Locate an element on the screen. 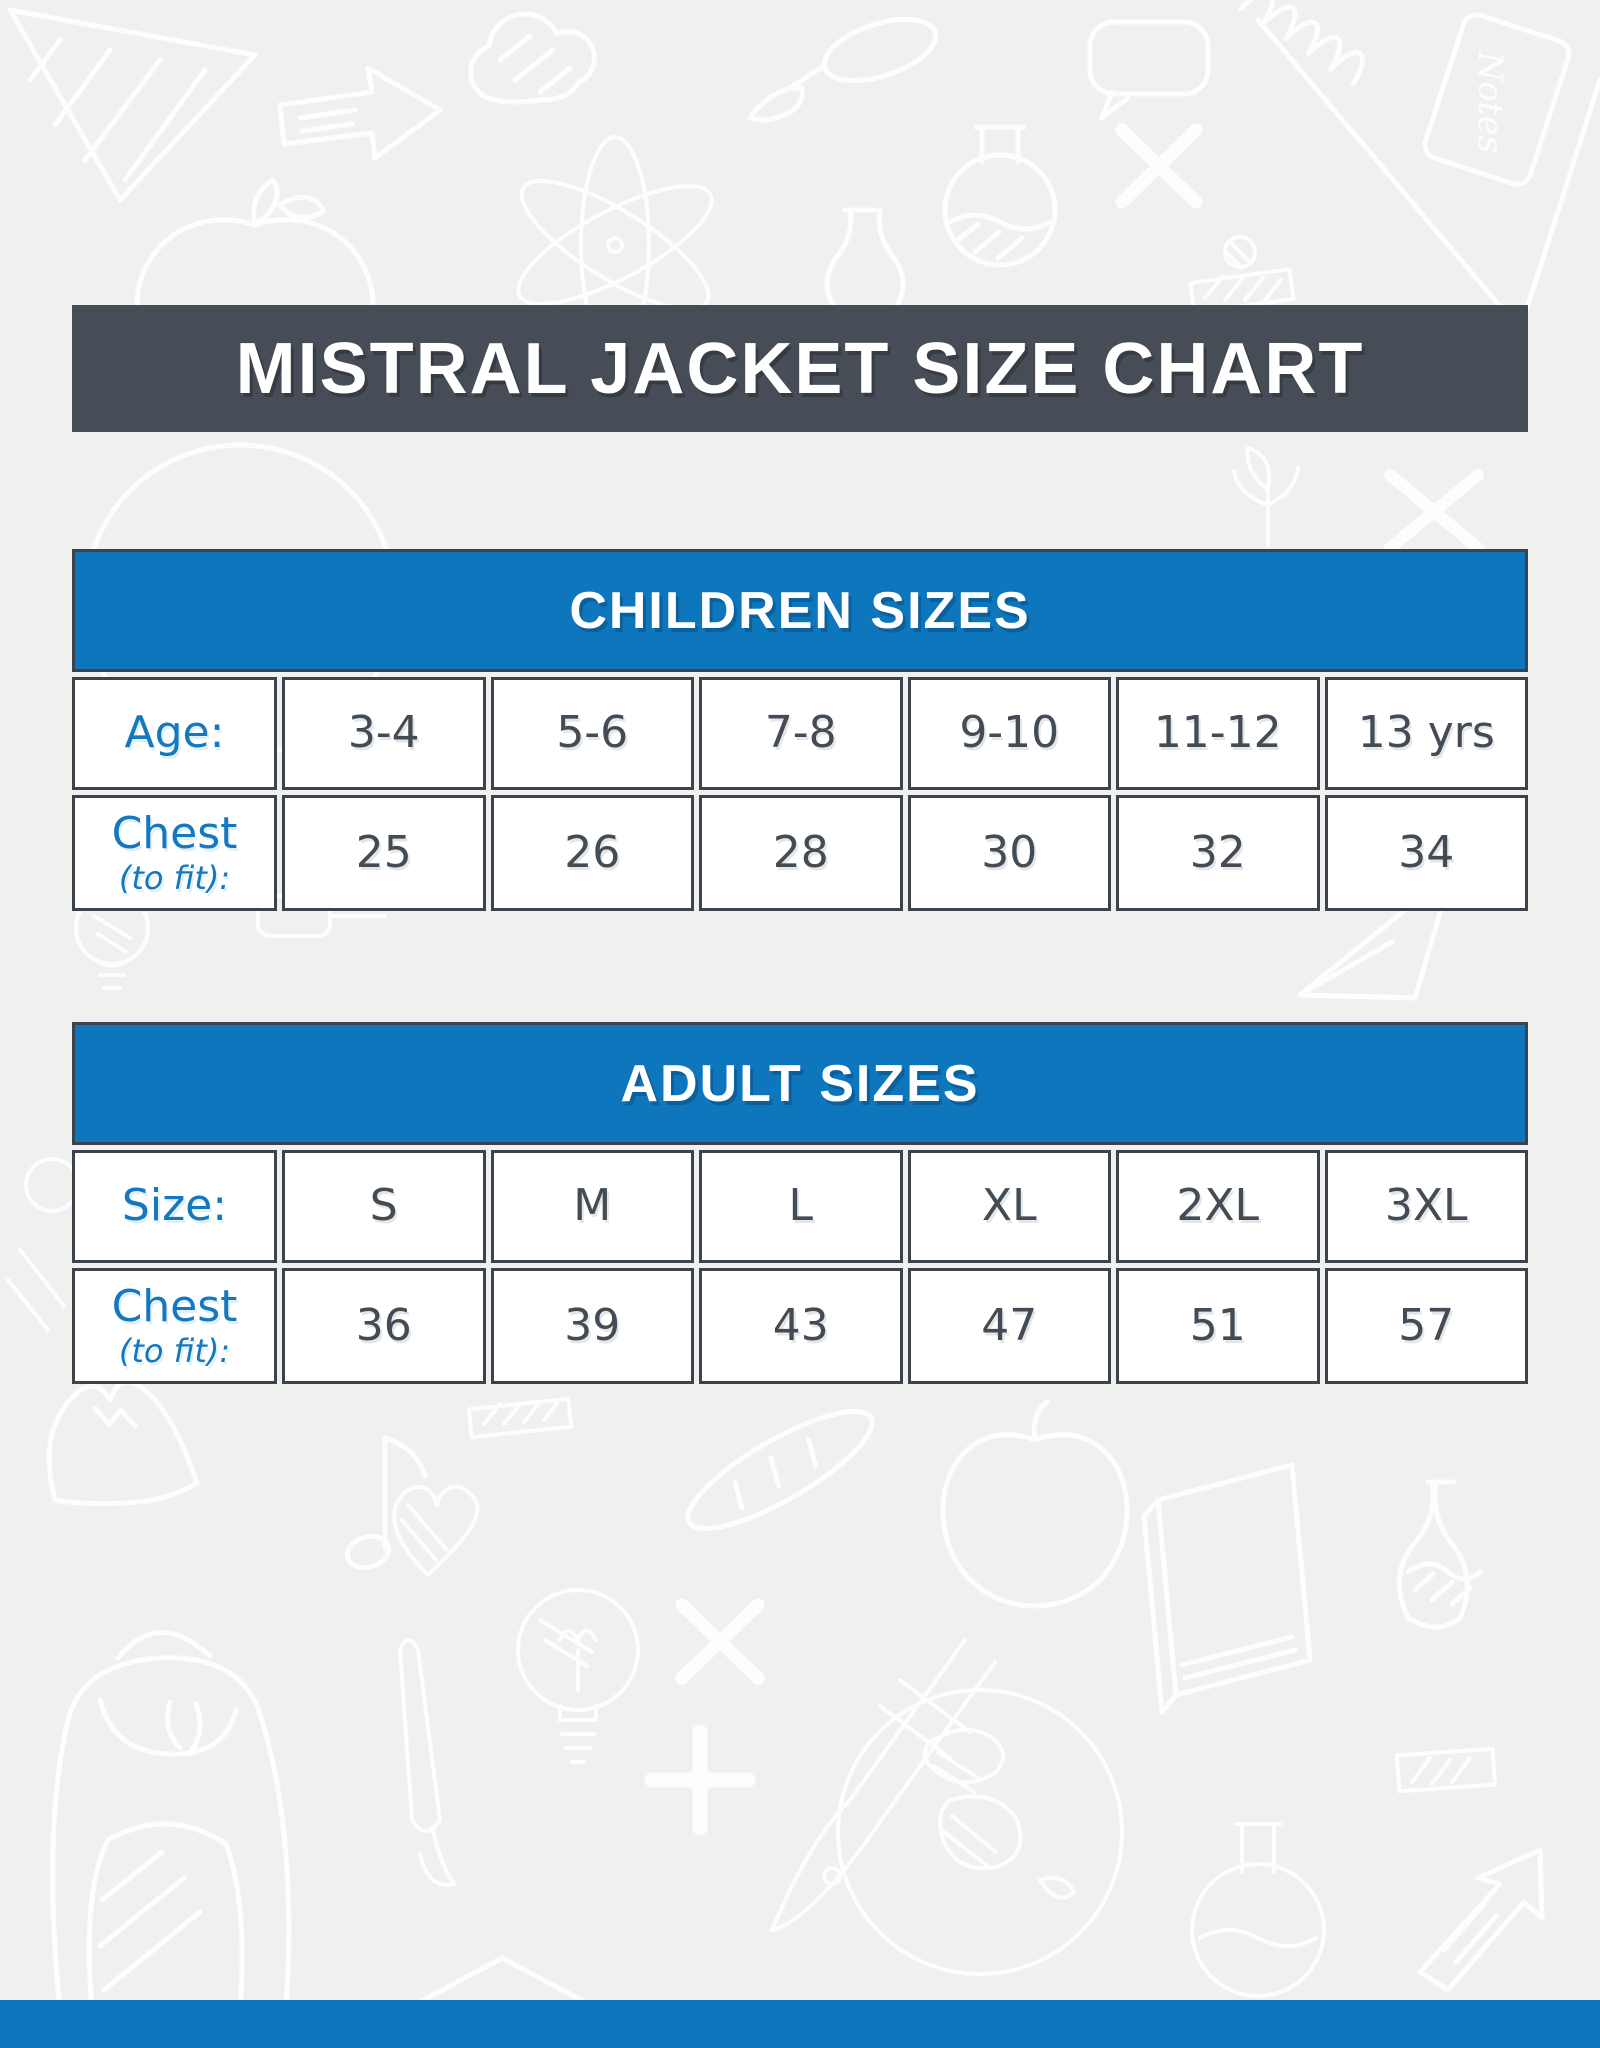  flask2-icon is located at coordinates (1258, 1910).